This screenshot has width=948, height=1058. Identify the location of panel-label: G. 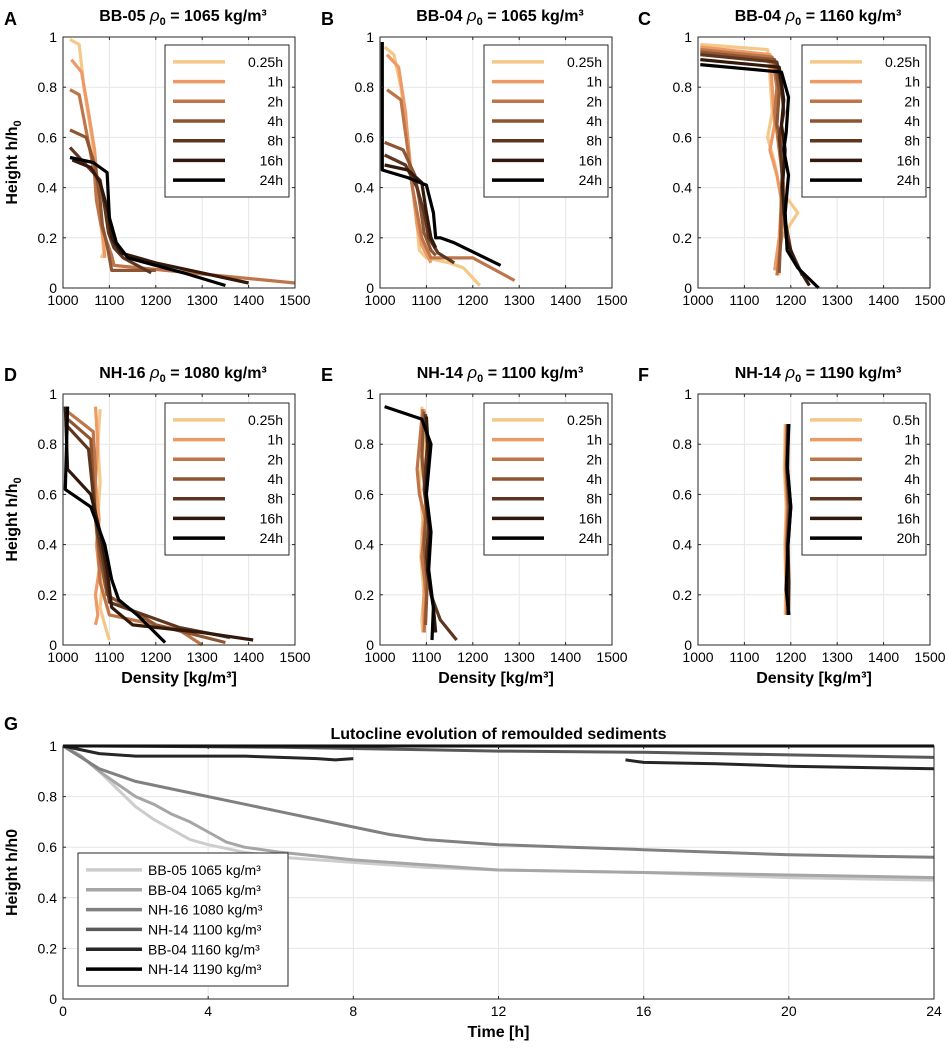
(11, 724).